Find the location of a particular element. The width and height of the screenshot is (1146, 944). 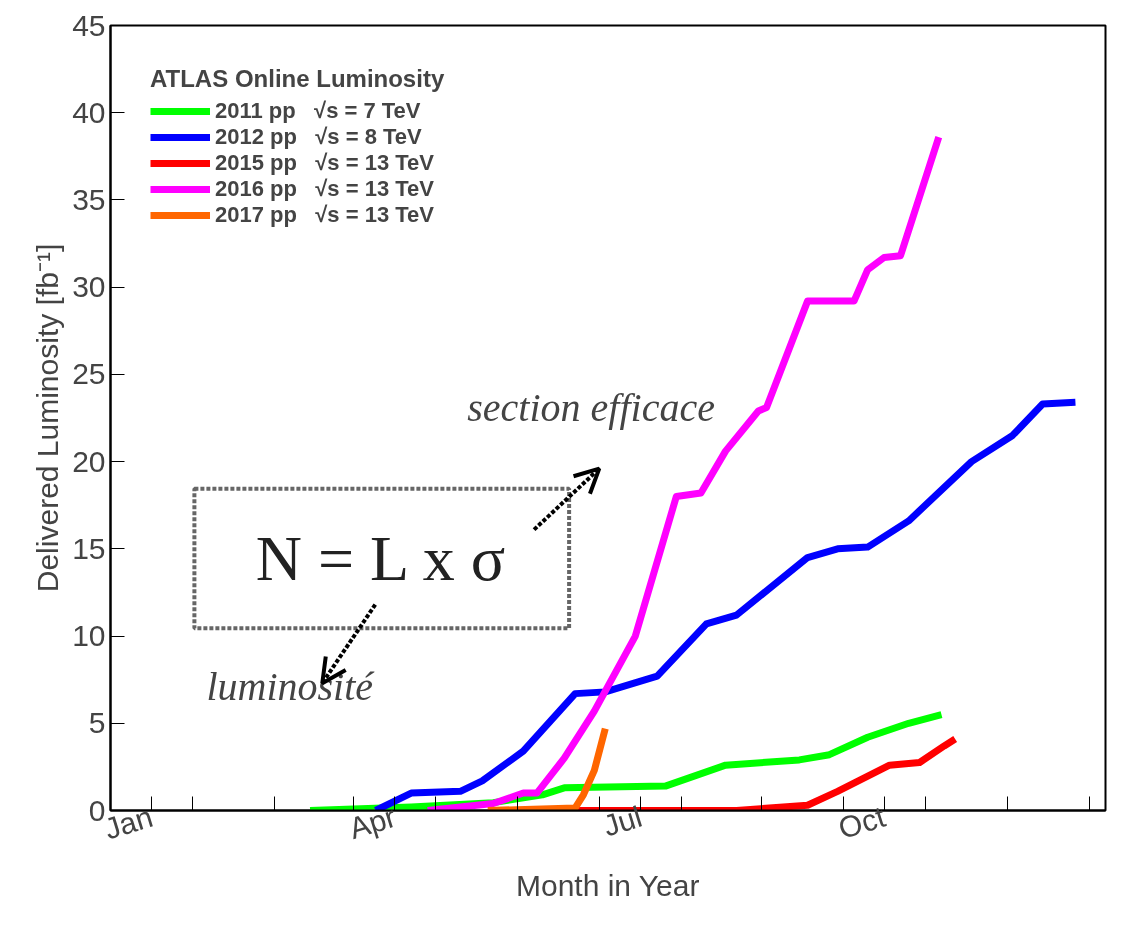

x-tick-label: Oct is located at coordinates (862, 822).